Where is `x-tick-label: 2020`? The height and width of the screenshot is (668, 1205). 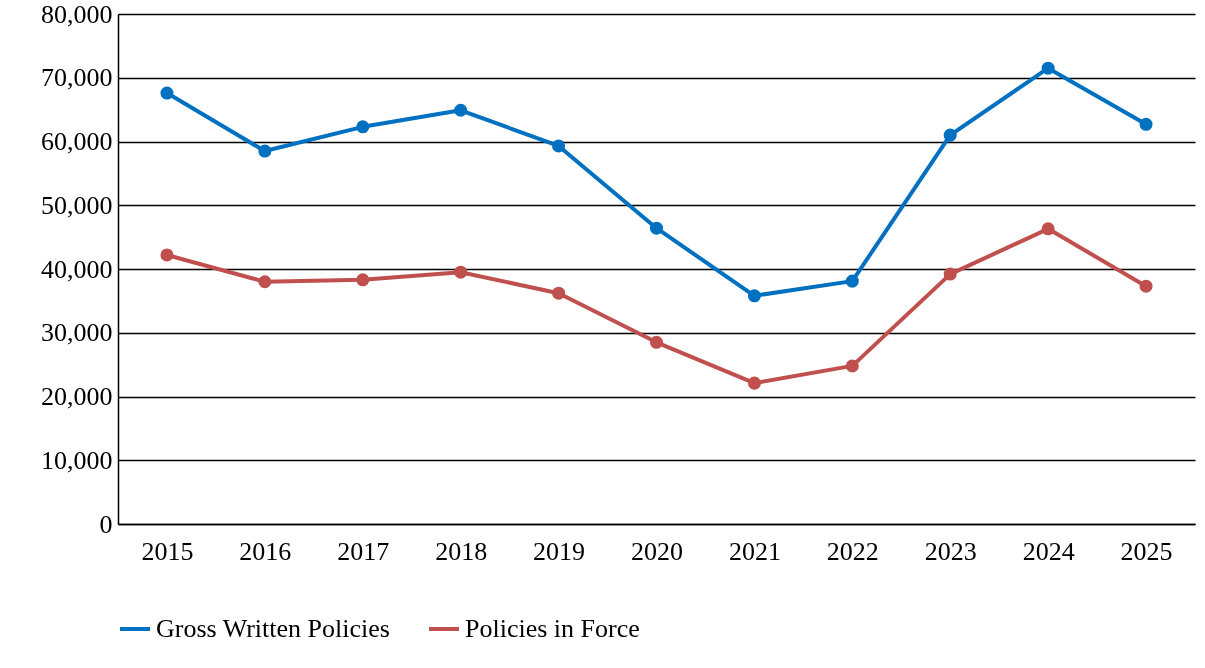
x-tick-label: 2020 is located at coordinates (657, 551).